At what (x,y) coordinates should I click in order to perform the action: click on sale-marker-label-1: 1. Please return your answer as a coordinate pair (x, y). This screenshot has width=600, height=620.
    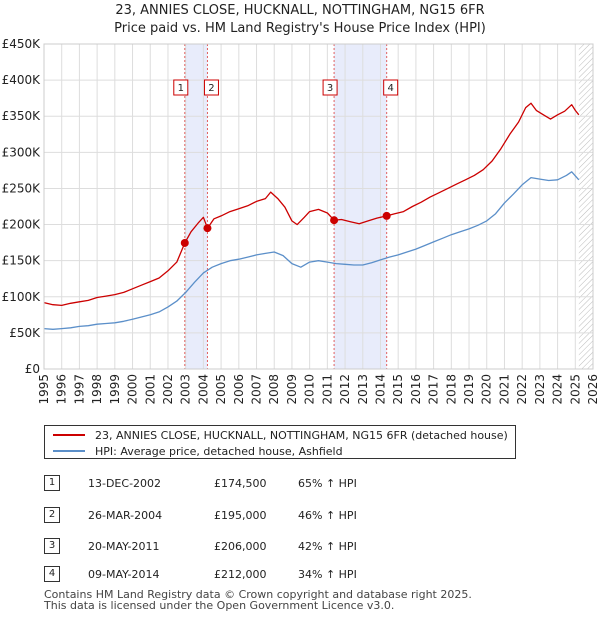
    Looking at the image, I should click on (181, 88).